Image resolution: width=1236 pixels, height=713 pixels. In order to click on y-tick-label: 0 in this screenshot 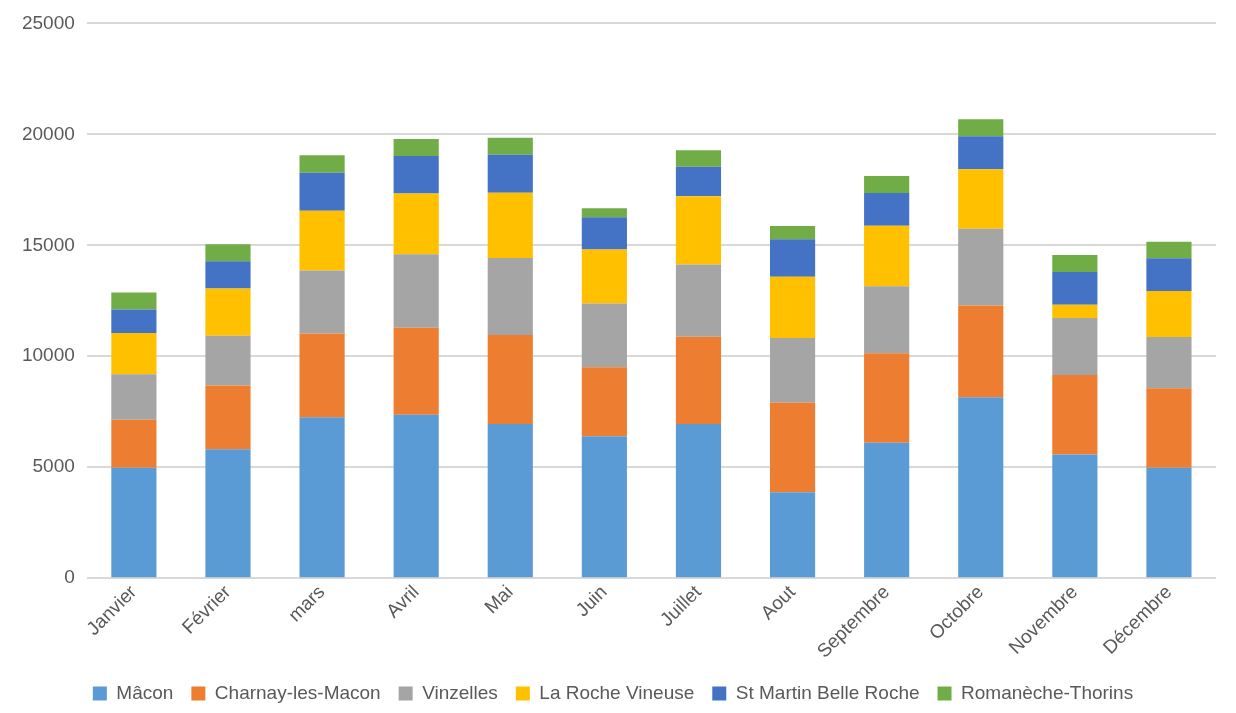, I will do `click(69, 577)`.